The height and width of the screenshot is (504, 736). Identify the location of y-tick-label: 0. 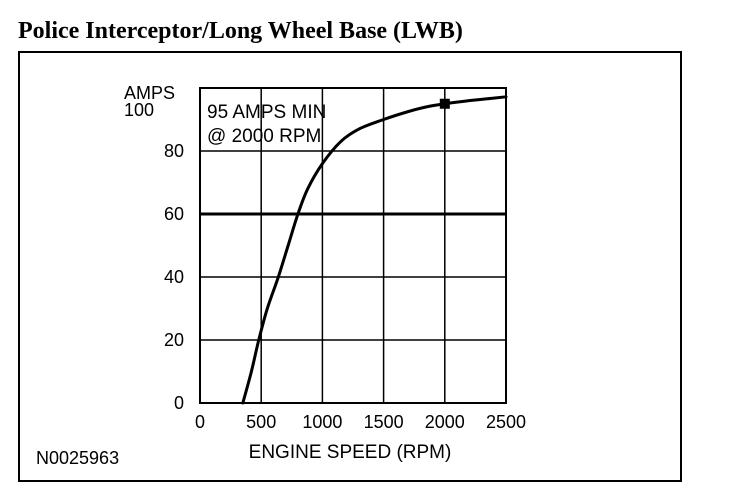
(179, 403).